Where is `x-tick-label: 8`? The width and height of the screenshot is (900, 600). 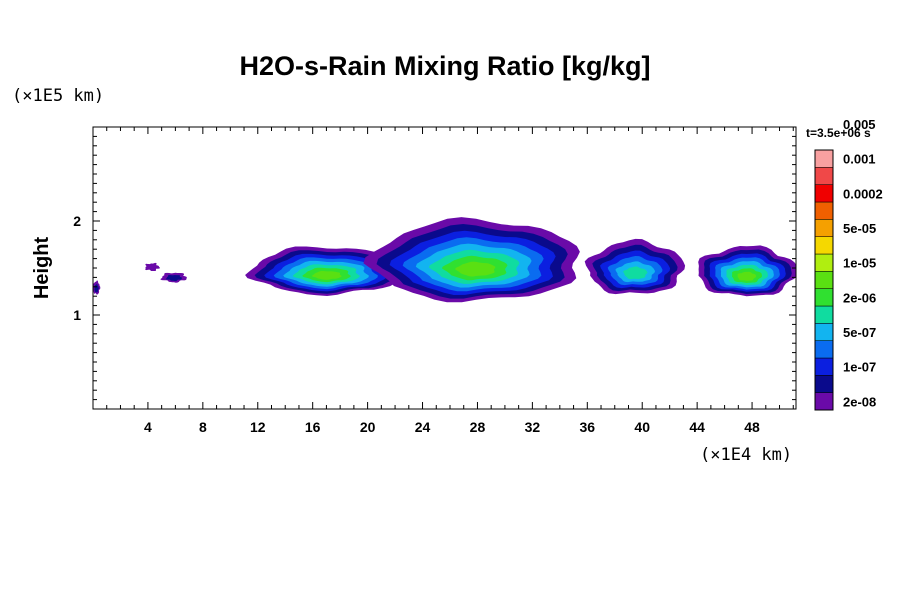
x-tick-label: 8 is located at coordinates (203, 427).